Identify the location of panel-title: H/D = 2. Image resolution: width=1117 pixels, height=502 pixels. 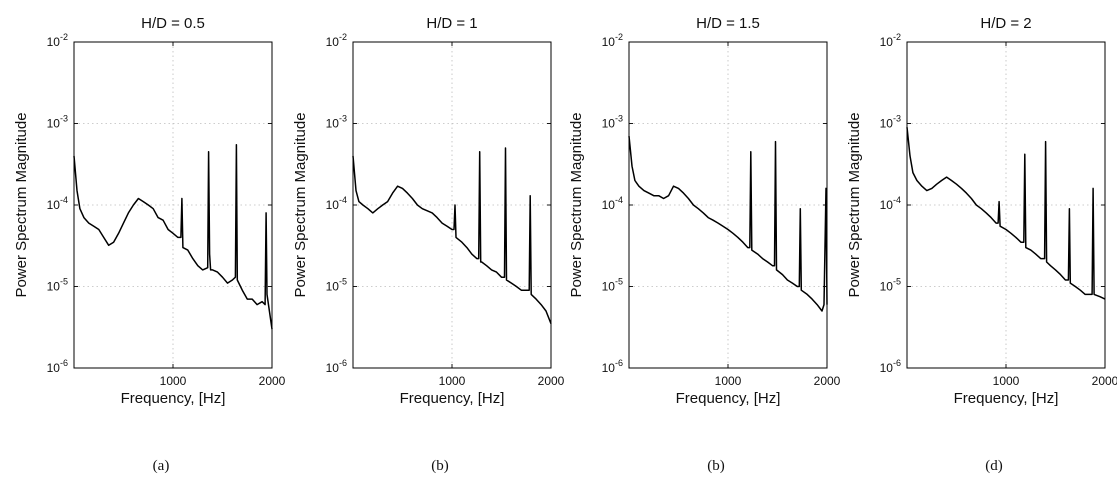
(1005, 23).